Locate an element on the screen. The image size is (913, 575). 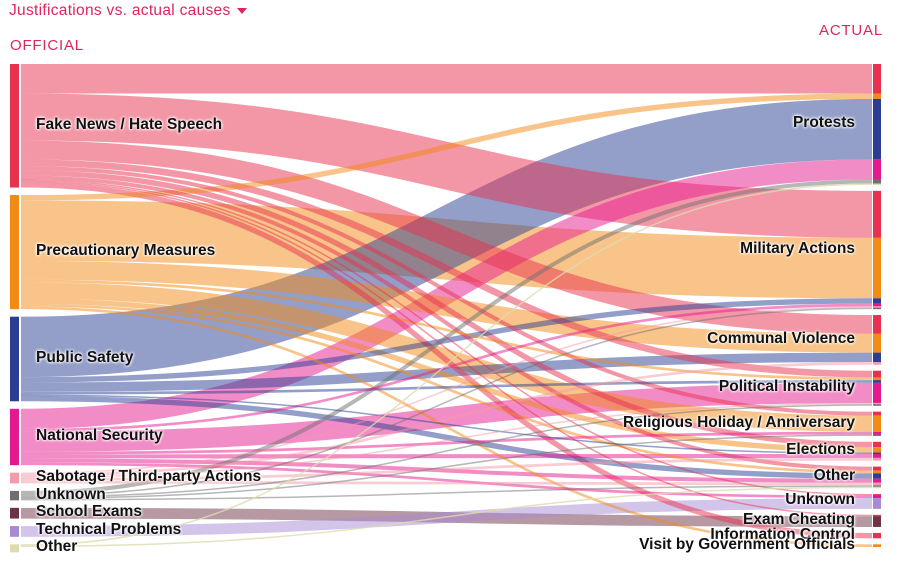
actual-bar-segment-elections-public_safety is located at coordinates (877, 453).